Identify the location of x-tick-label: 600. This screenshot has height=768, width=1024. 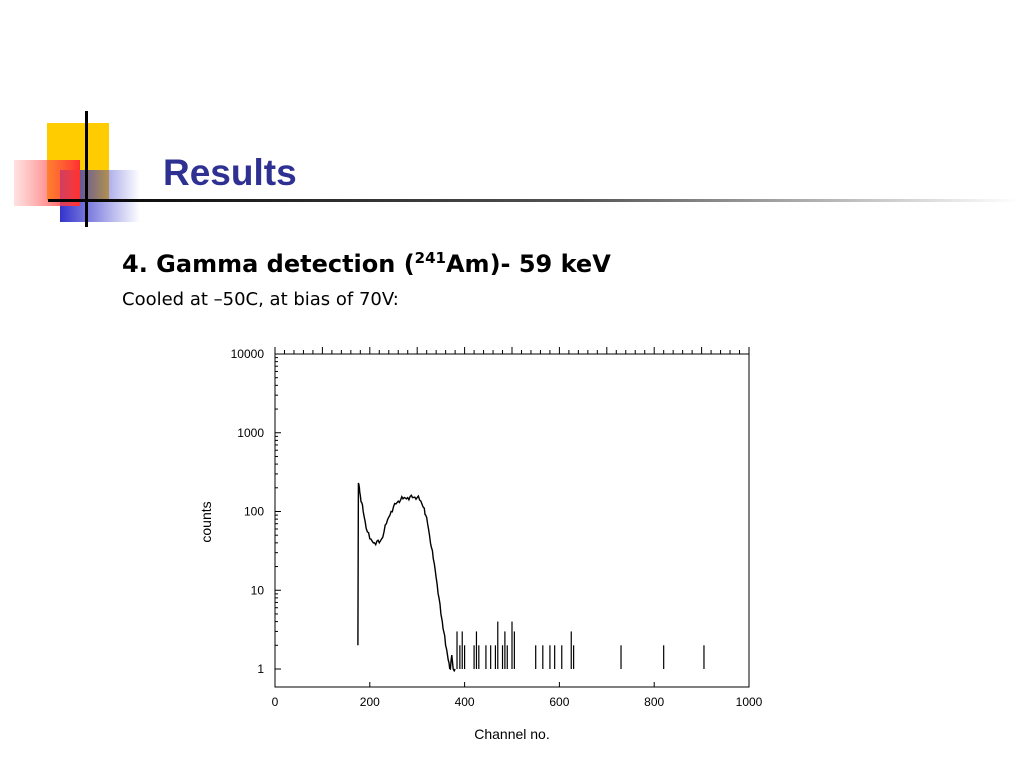
(559, 702).